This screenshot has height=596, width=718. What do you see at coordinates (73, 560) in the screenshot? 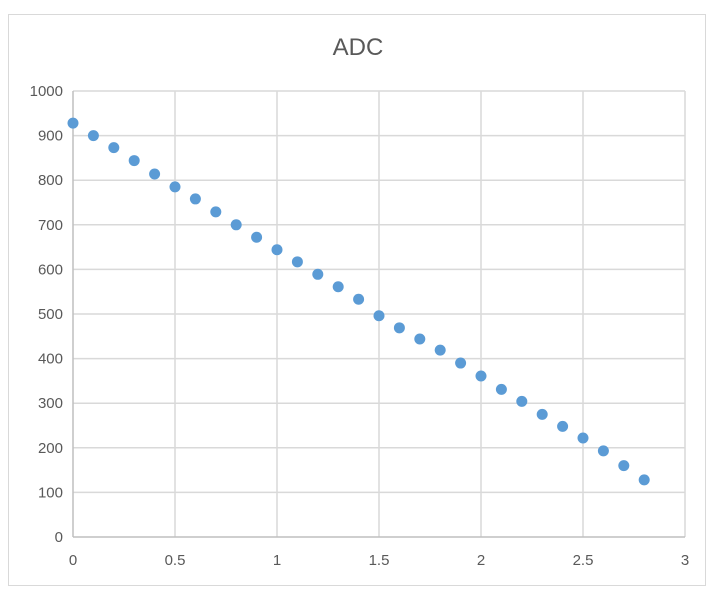
I see `x-tick-label: 0` at bounding box center [73, 560].